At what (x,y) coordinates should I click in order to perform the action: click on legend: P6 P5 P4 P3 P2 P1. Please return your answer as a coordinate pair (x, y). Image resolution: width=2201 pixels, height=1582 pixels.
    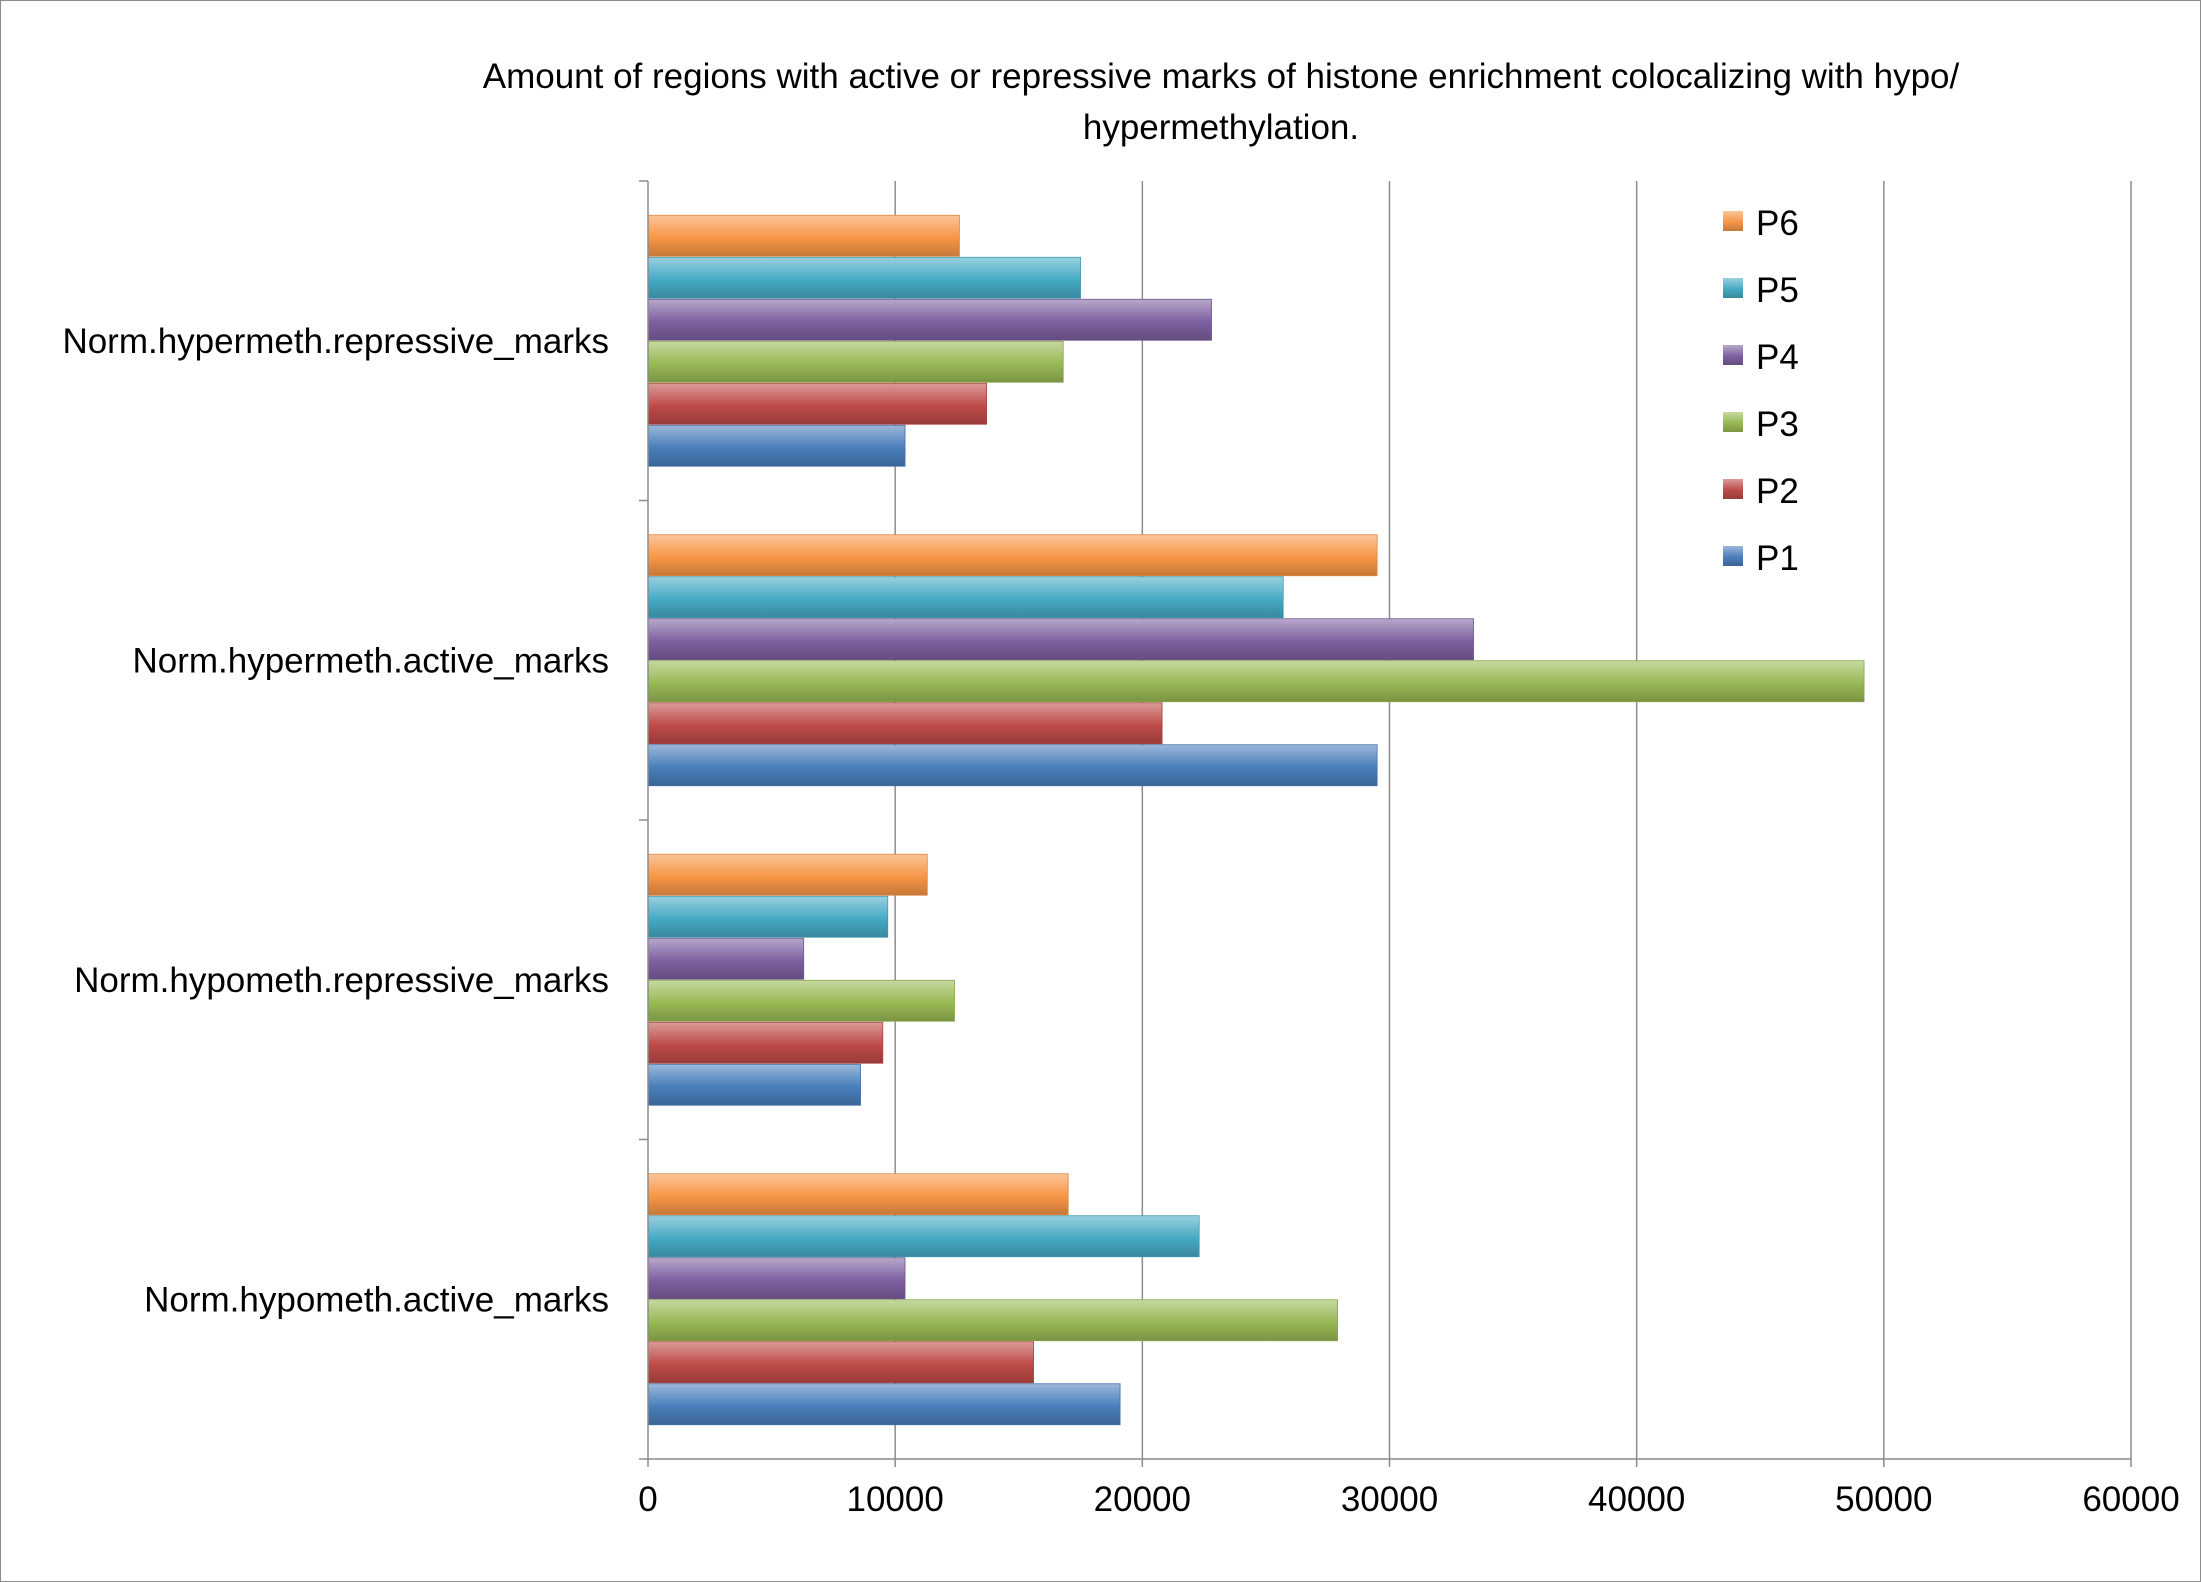
    Looking at the image, I should click on (1761, 391).